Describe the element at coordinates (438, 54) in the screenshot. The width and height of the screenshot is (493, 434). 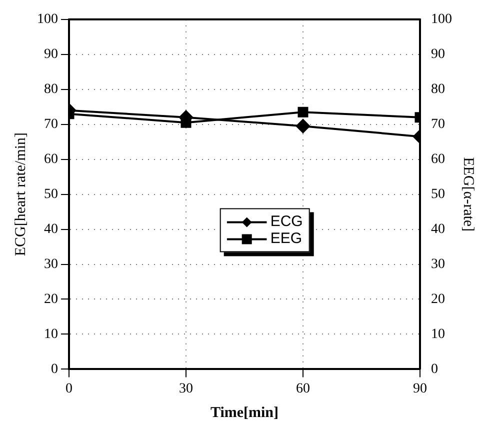
I see `y2-tick-label: 90` at that location.